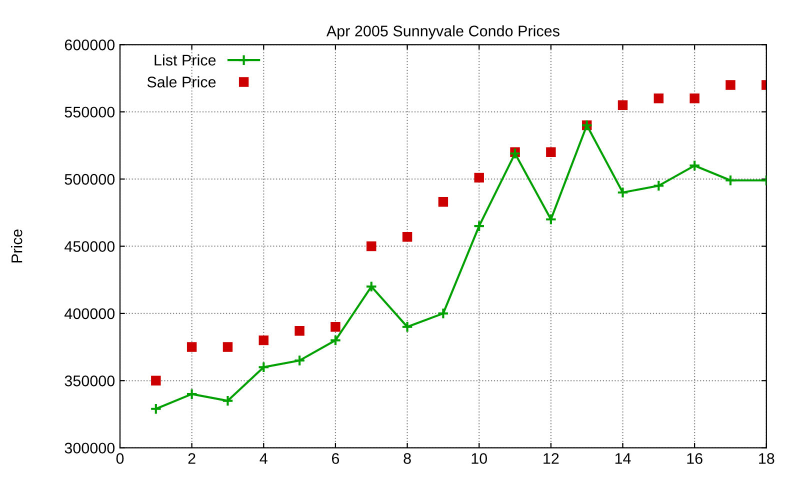 This screenshot has width=800, height=480. Describe the element at coordinates (120, 458) in the screenshot. I see `x-tick-label: 0` at that location.